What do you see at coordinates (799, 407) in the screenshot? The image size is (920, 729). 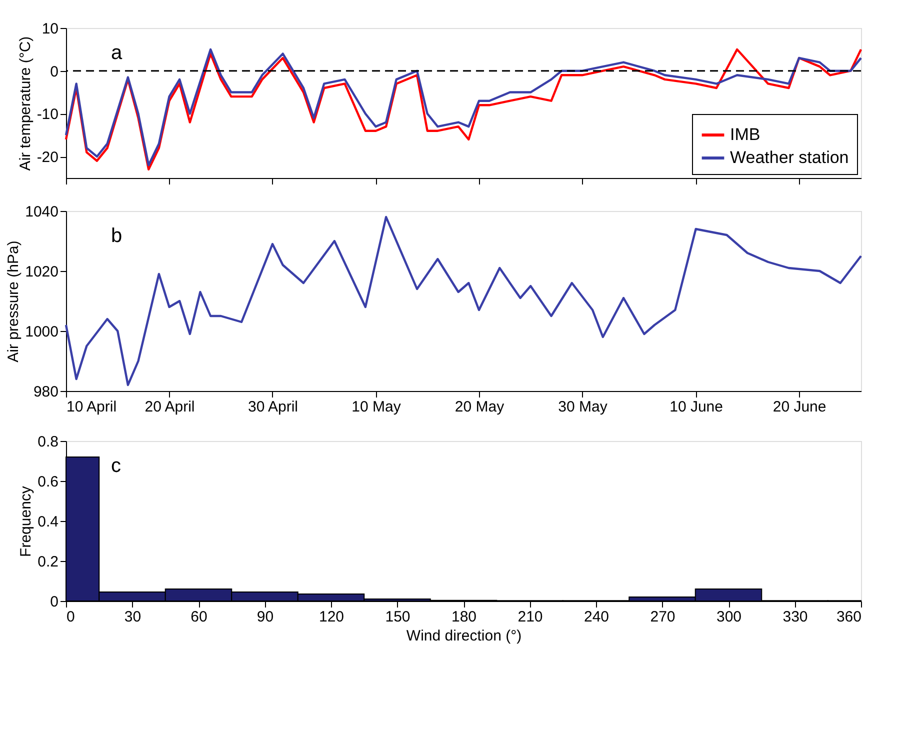 I see `x-tick-label: 20 June` at bounding box center [799, 407].